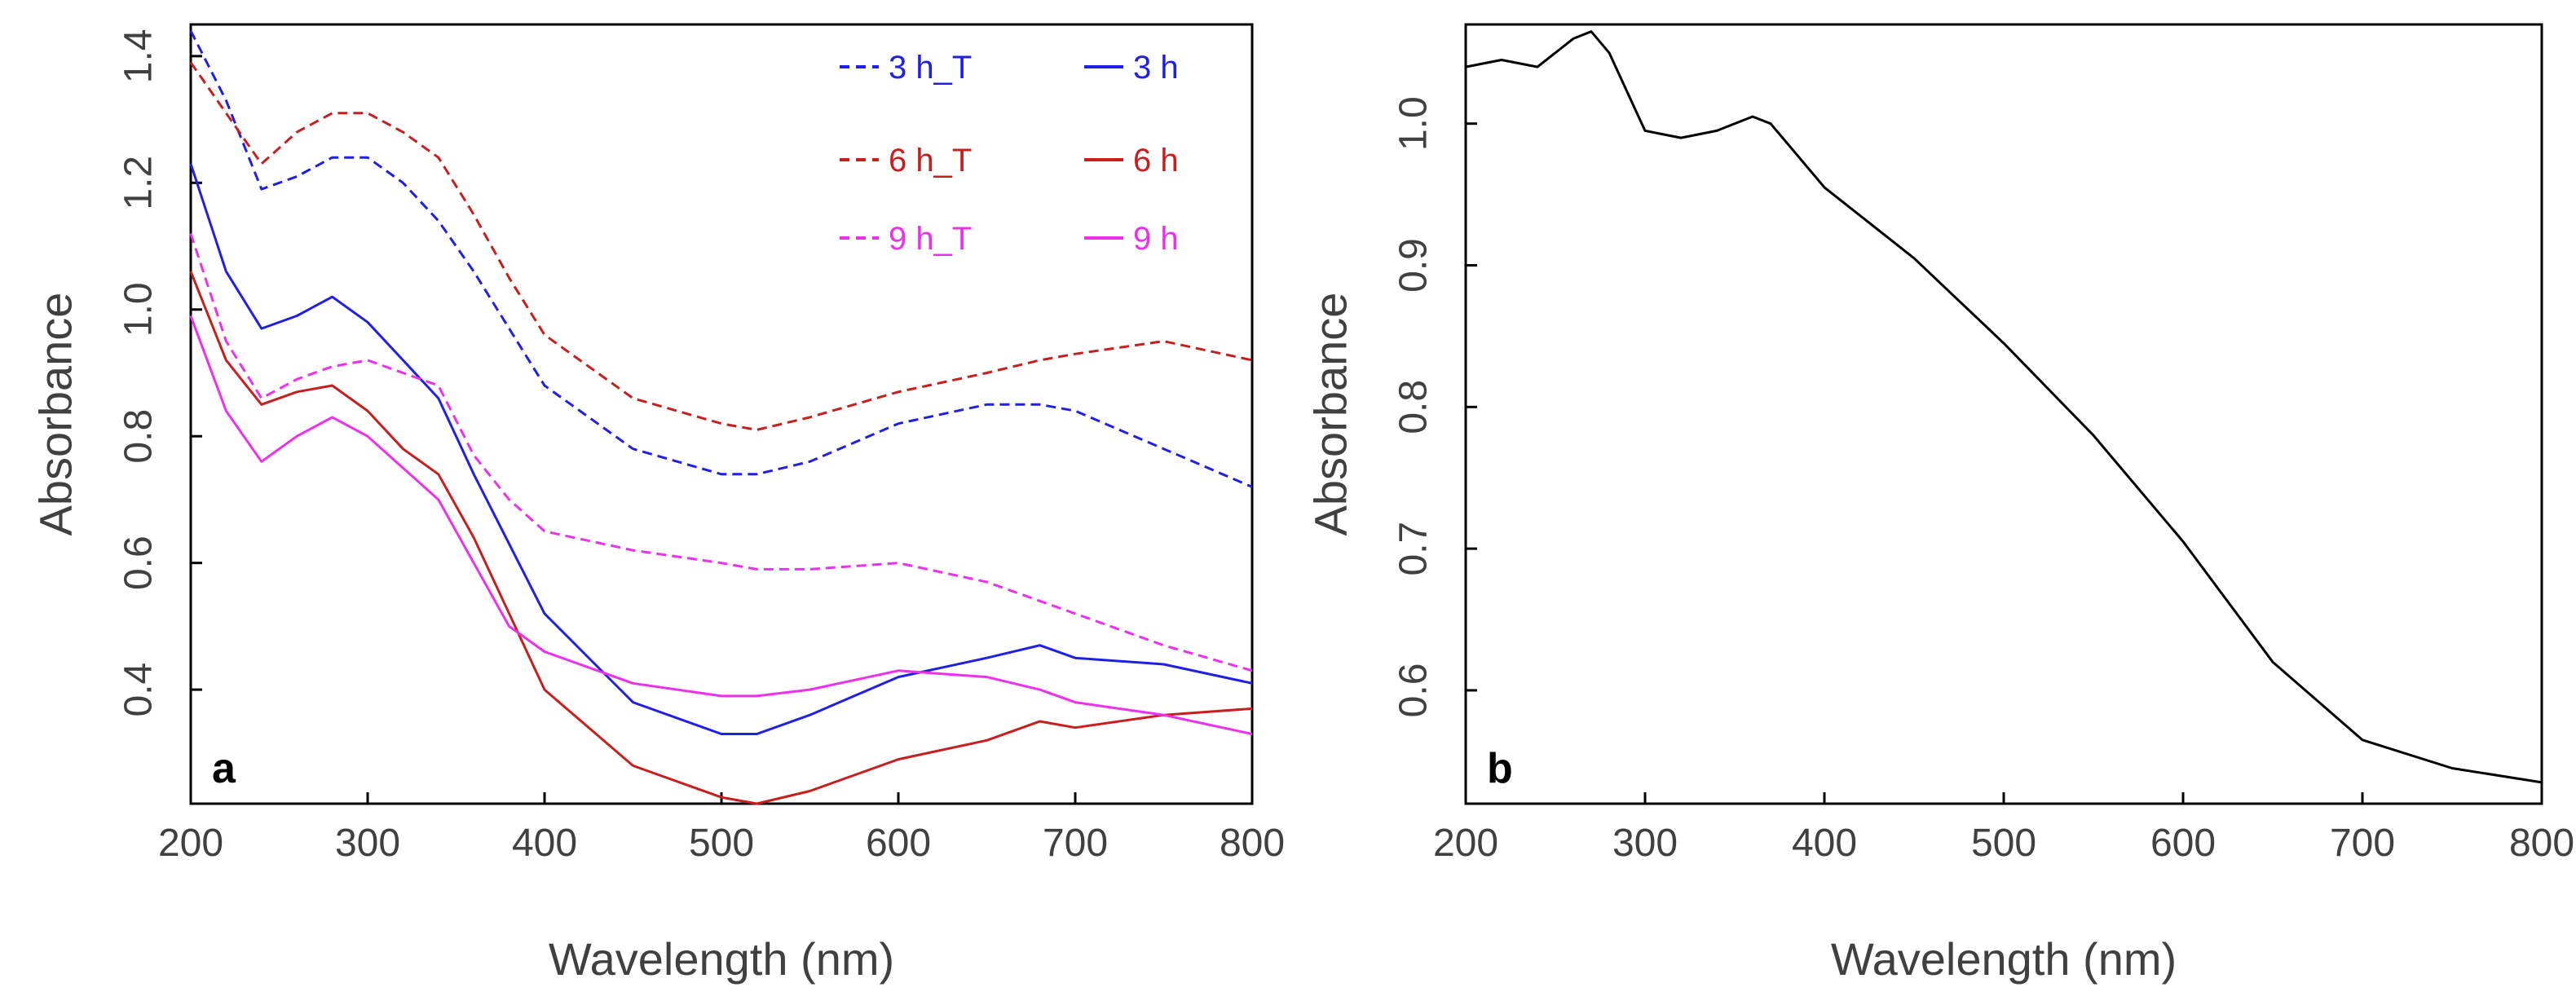  What do you see at coordinates (930, 68) in the screenshot?
I see `legend-label: 3 h_T` at bounding box center [930, 68].